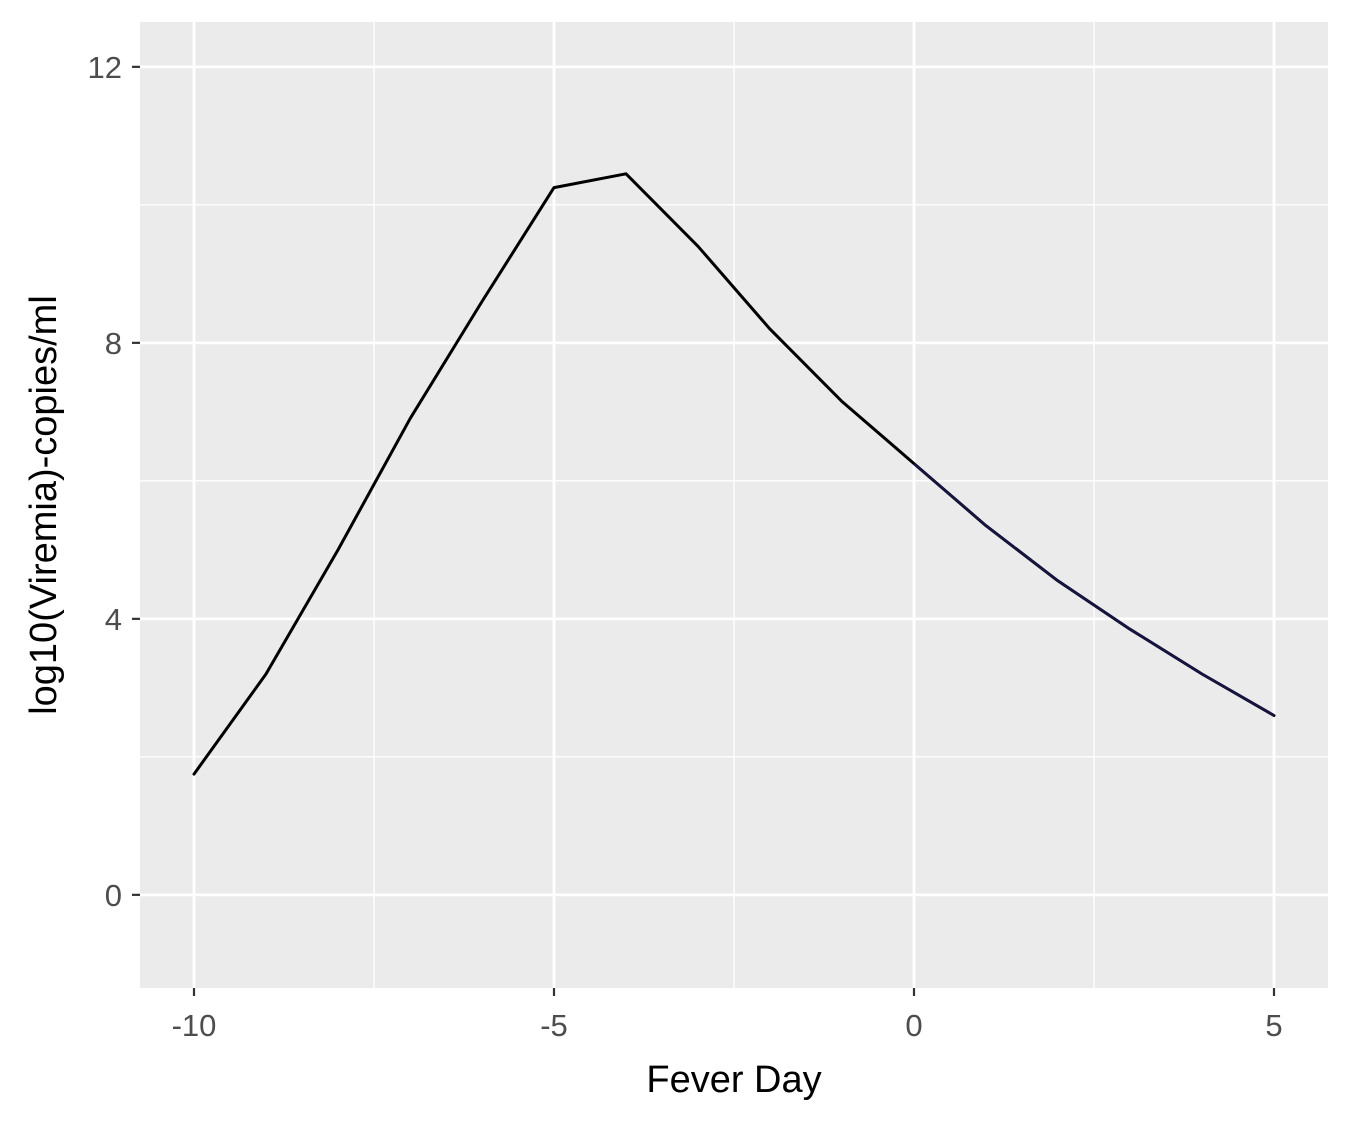  I want to click on y-tick-label: 8, so click(113, 343).